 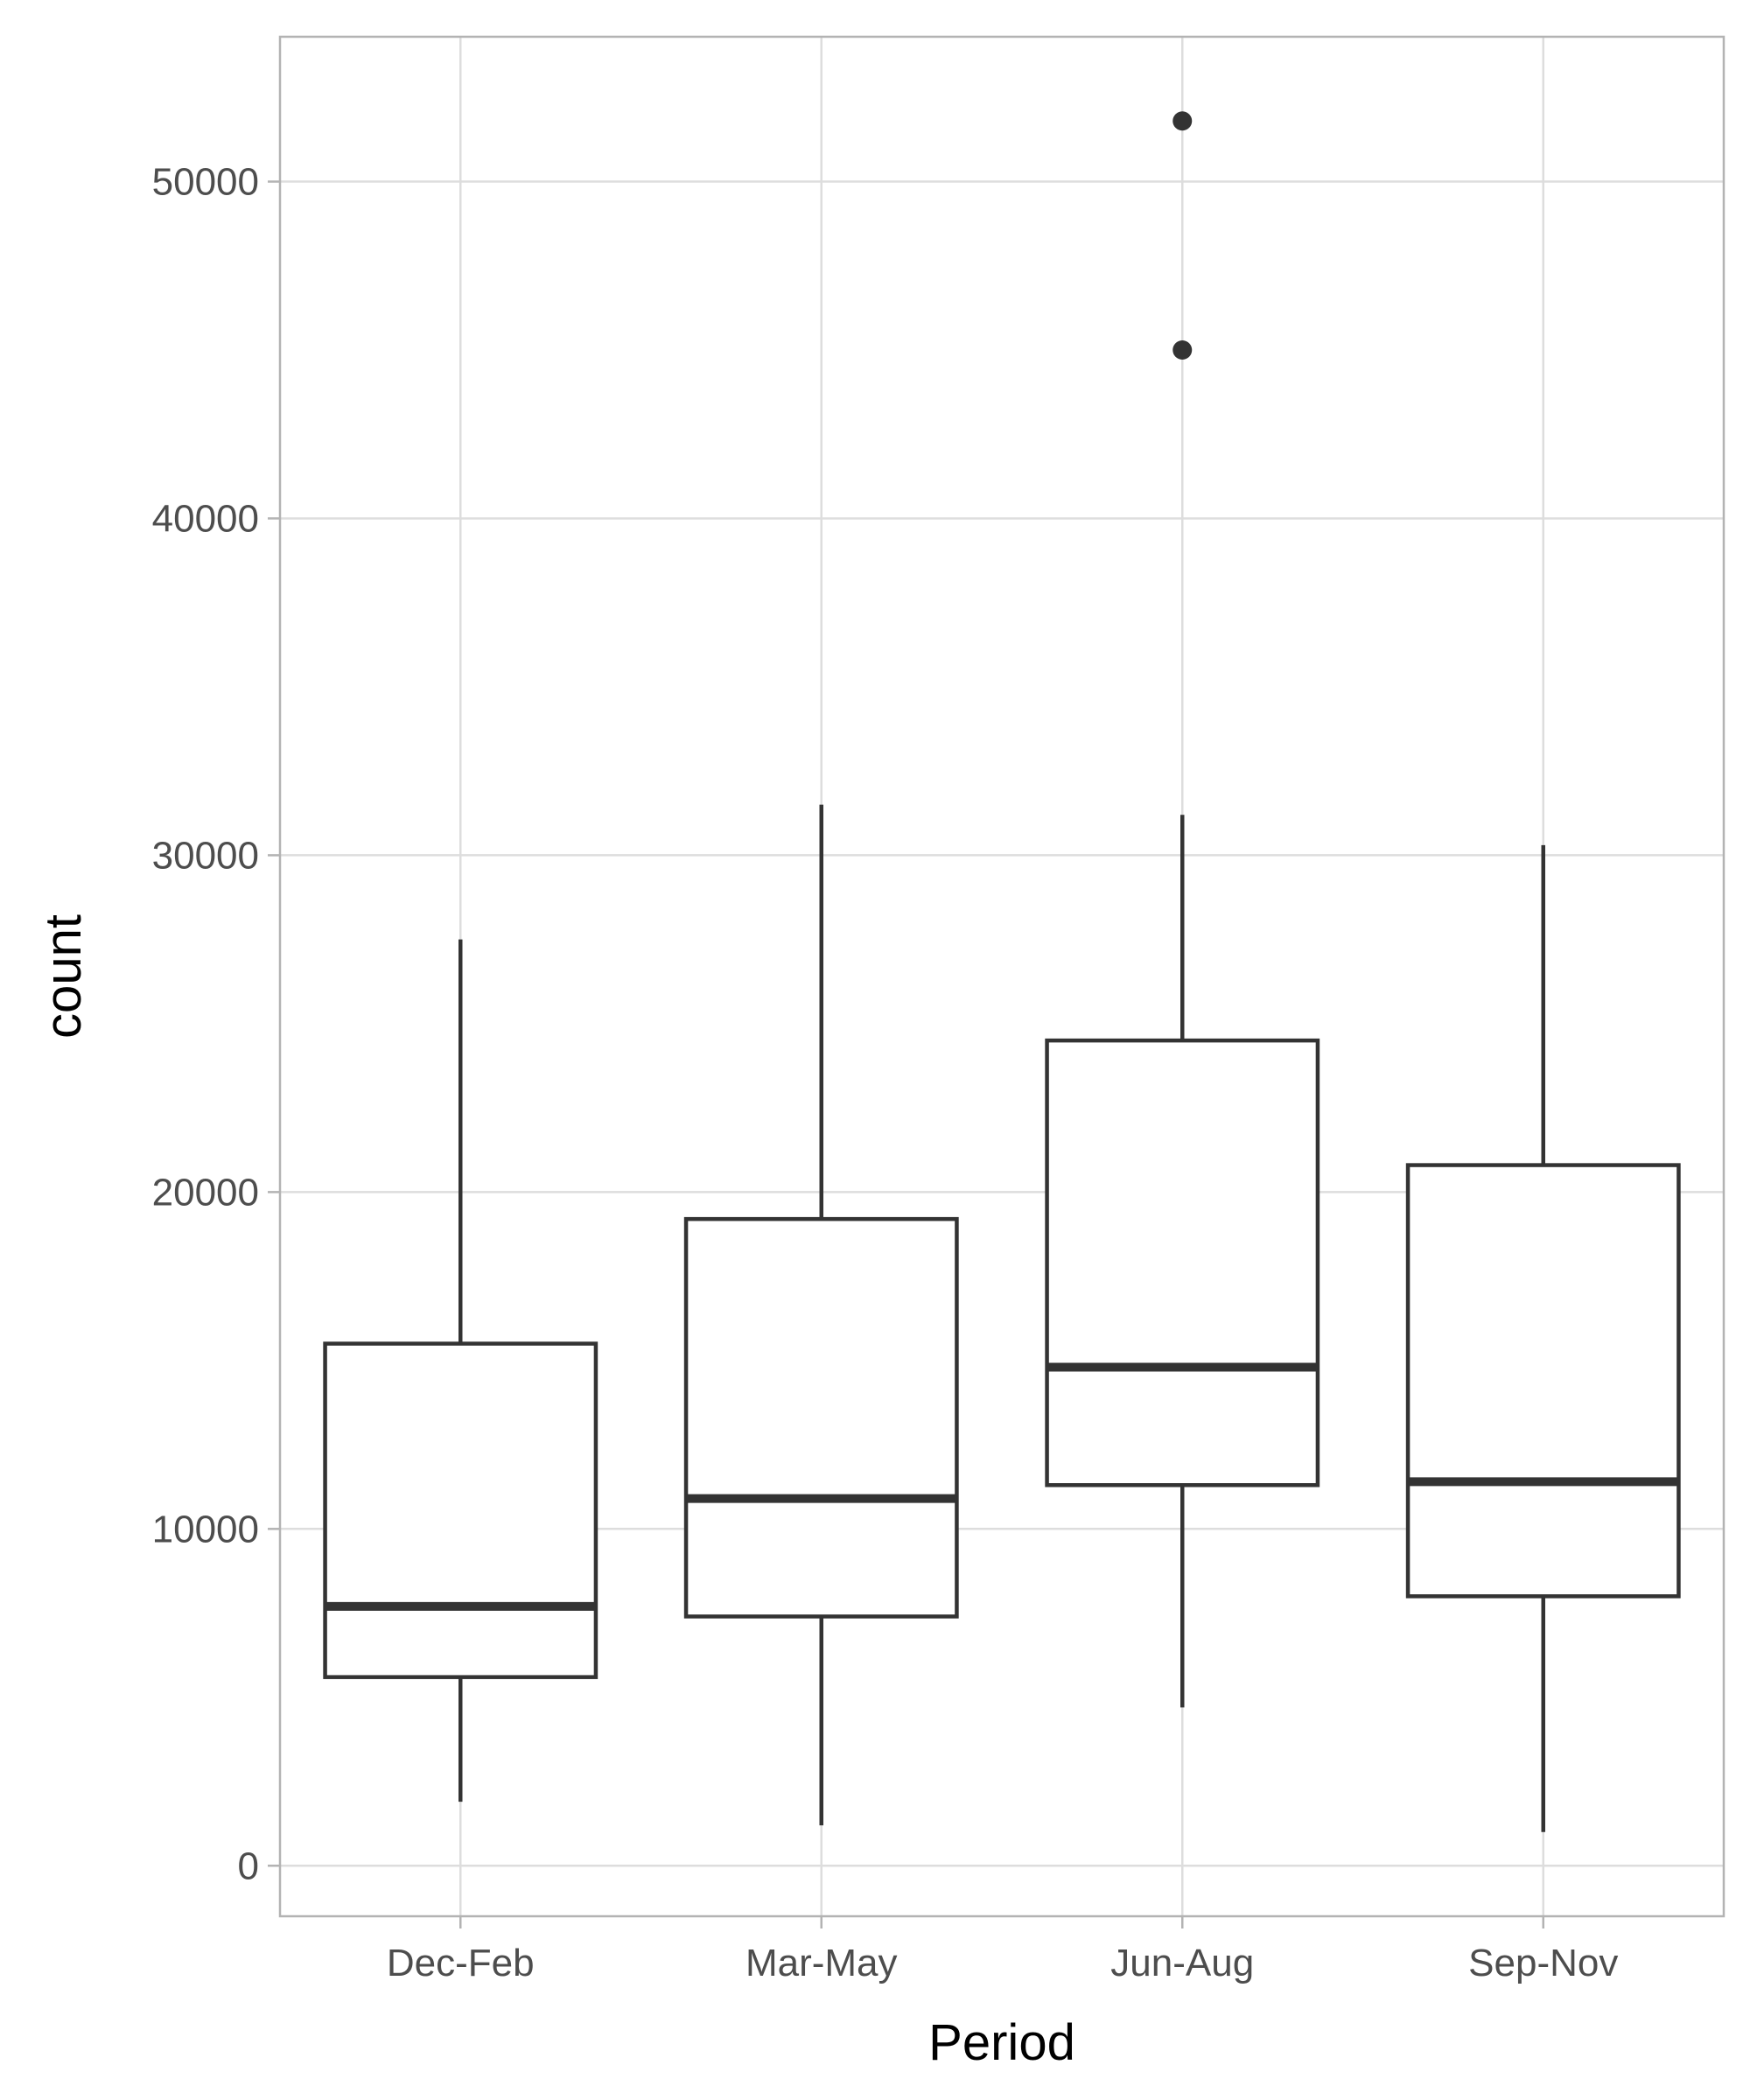 I want to click on y-tick-label: 20000, so click(x=205, y=1192).